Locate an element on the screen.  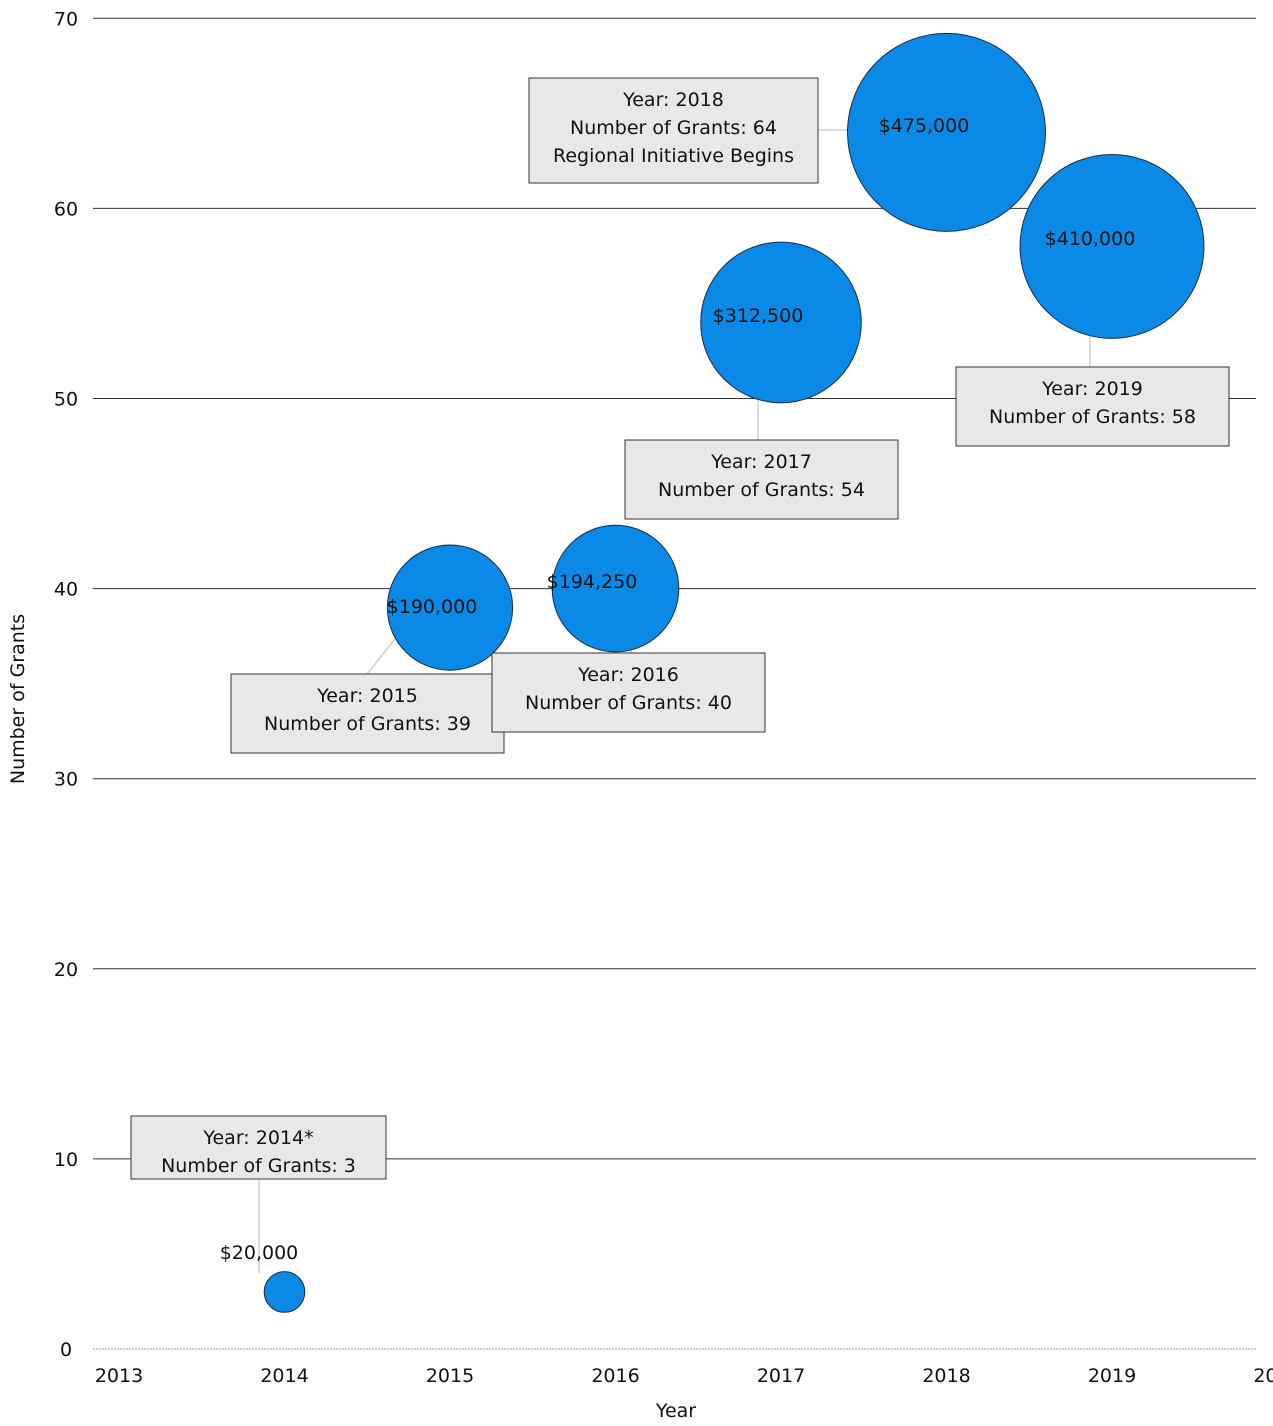
y-axis-label: Number of Grants is located at coordinates (18, 699).